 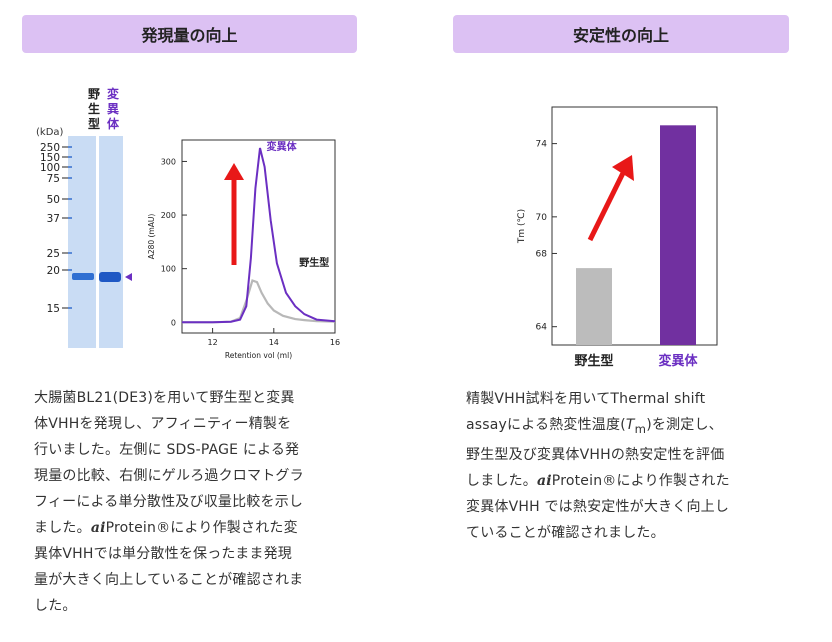 I want to click on desc-line: 大腸菌BL21(DE3)を用いて野生型と変異, so click(x=164, y=398).